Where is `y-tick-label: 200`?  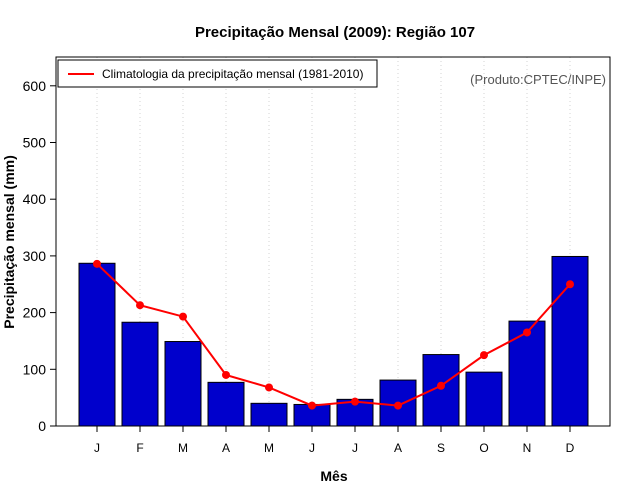 y-tick-label: 200 is located at coordinates (35, 313).